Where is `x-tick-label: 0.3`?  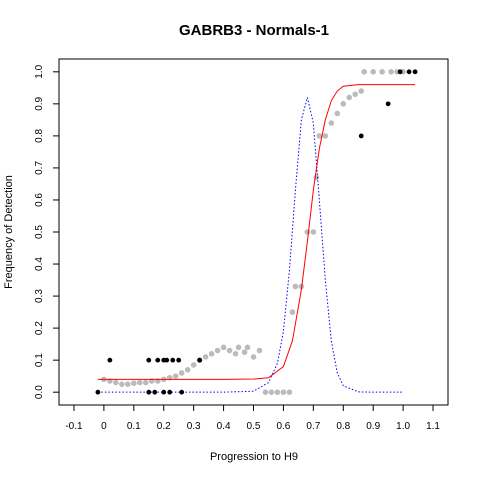 x-tick-label: 0.3 is located at coordinates (194, 426).